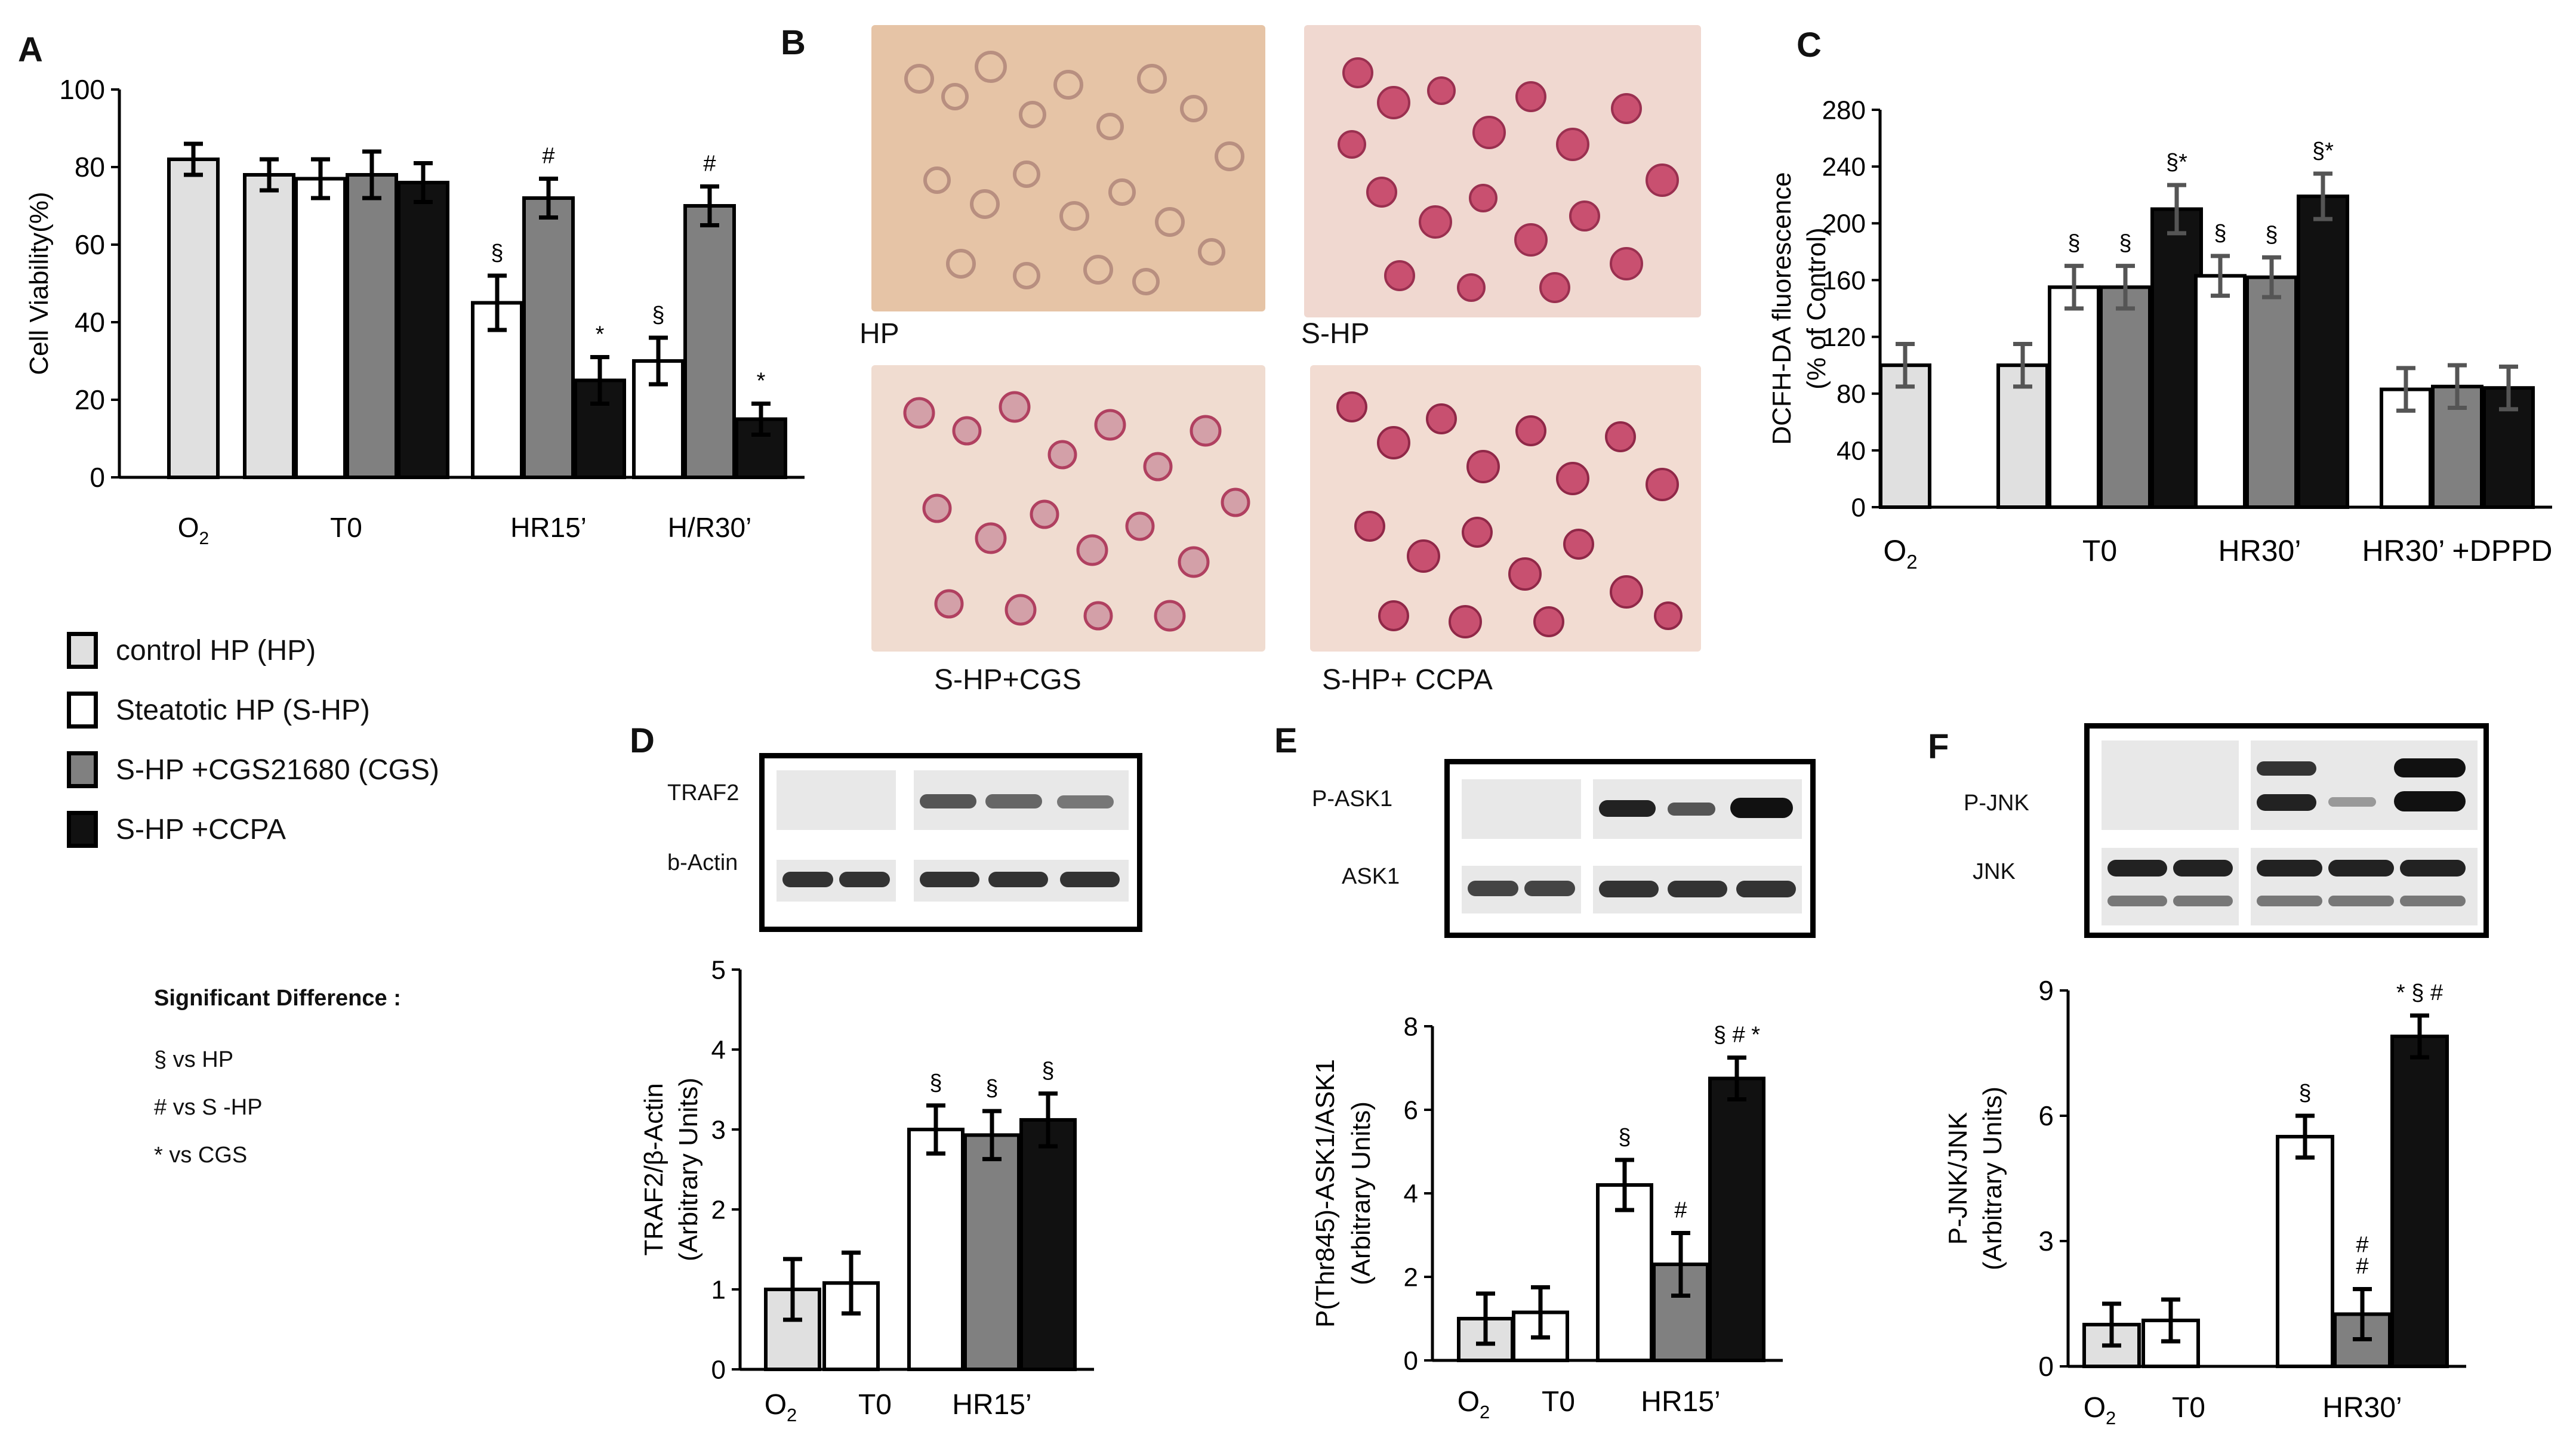 The height and width of the screenshot is (1432, 2576). I want to click on blot-label: JNK, so click(1994, 872).